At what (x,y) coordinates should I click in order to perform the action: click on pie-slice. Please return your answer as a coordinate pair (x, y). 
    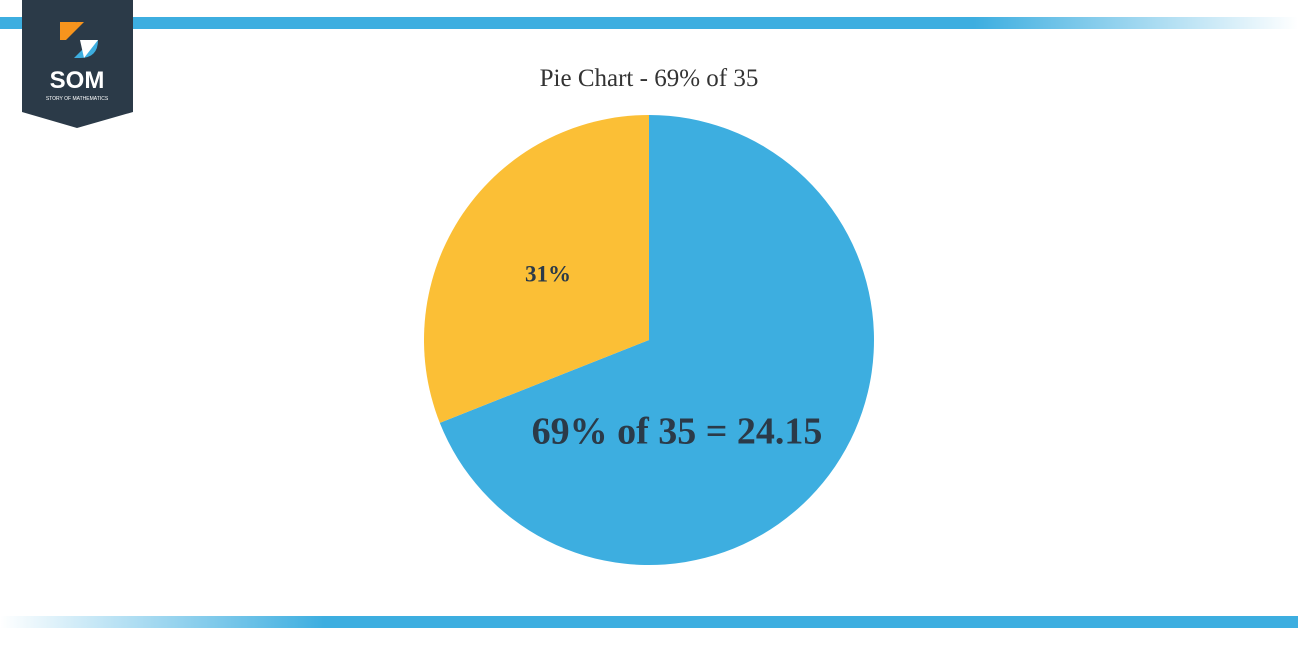
    Looking at the image, I should click on (536, 269).